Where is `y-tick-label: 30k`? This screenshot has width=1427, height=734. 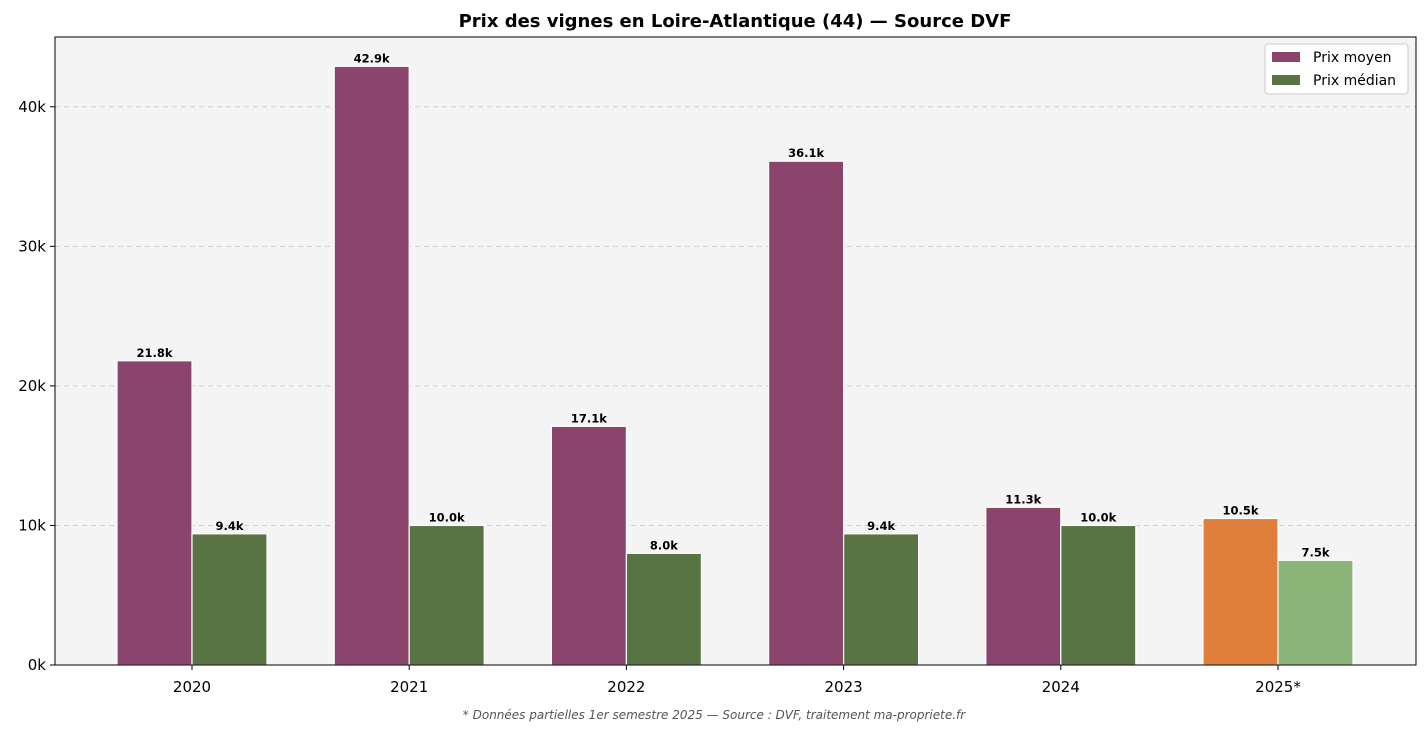
y-tick-label: 30k is located at coordinates (32, 246).